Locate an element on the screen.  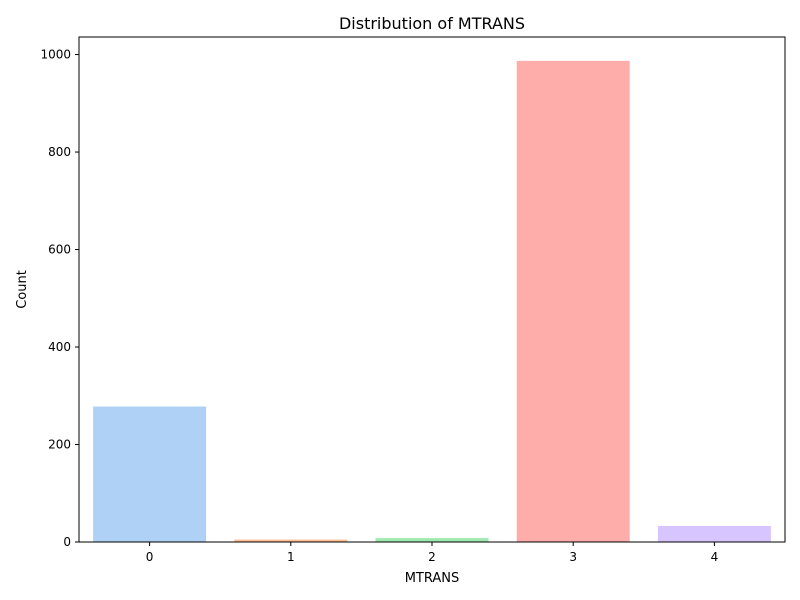
x-tick-label-2: 2 is located at coordinates (432, 557).